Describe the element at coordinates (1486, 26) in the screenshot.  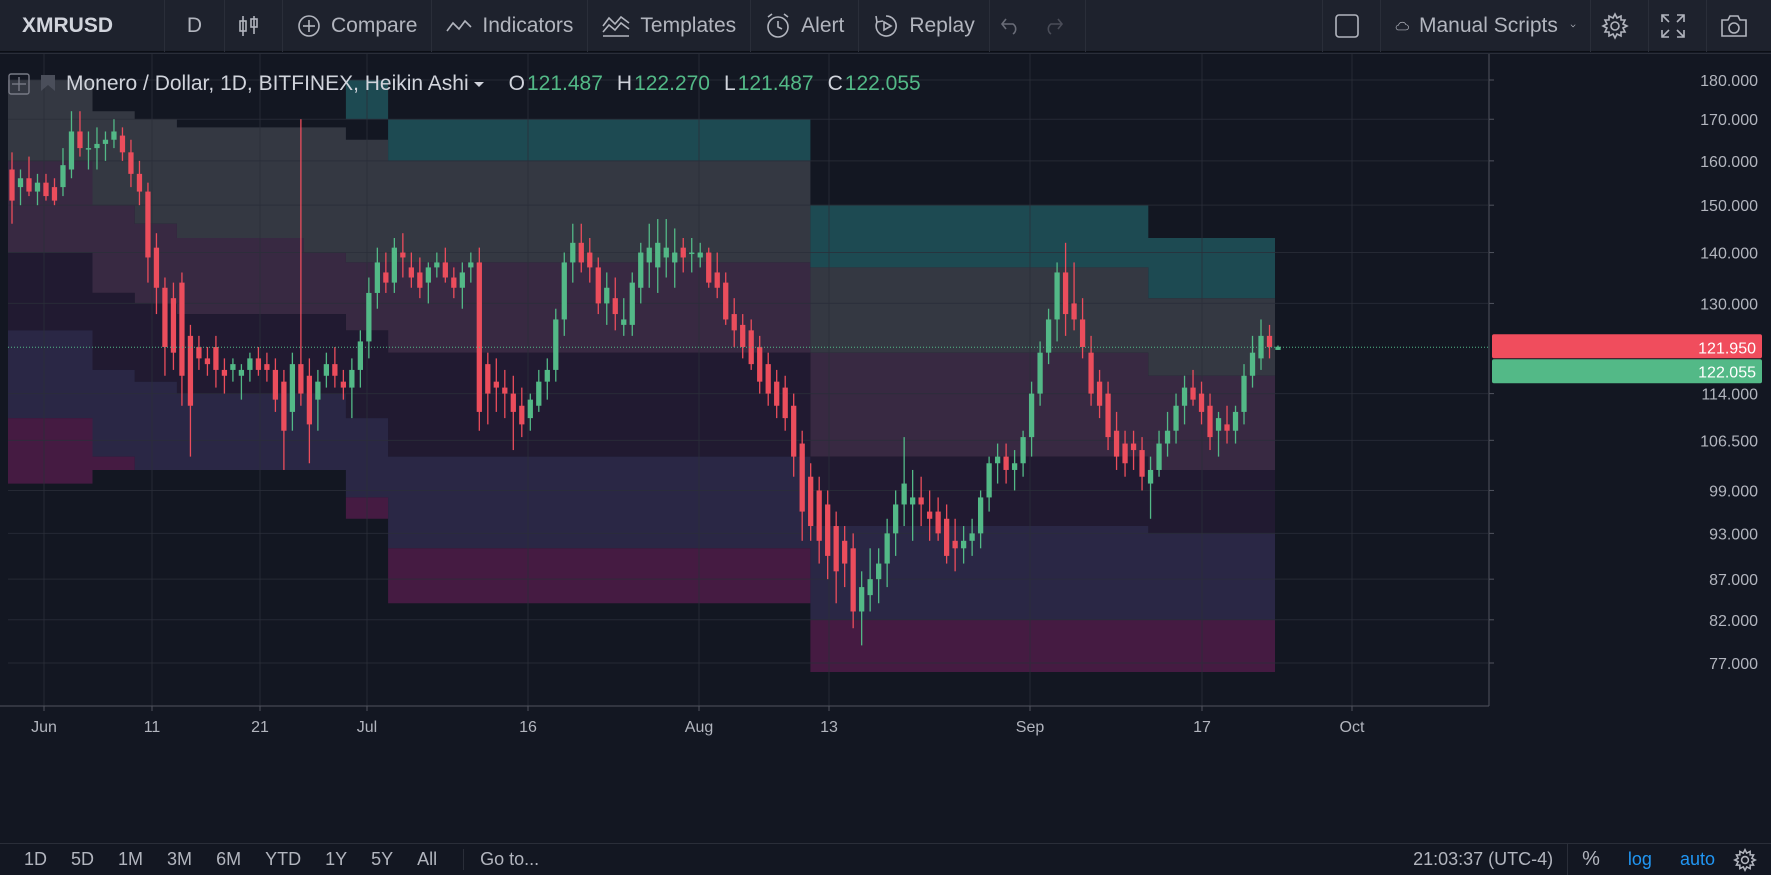
I see `manual-scripts-button: Manual Scripts` at that location.